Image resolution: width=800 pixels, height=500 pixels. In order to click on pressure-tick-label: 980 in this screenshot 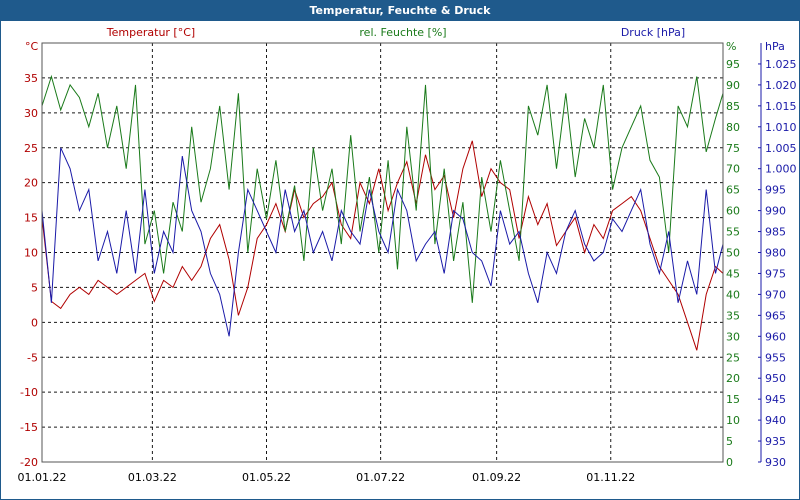, I will do `click(775, 253)`.